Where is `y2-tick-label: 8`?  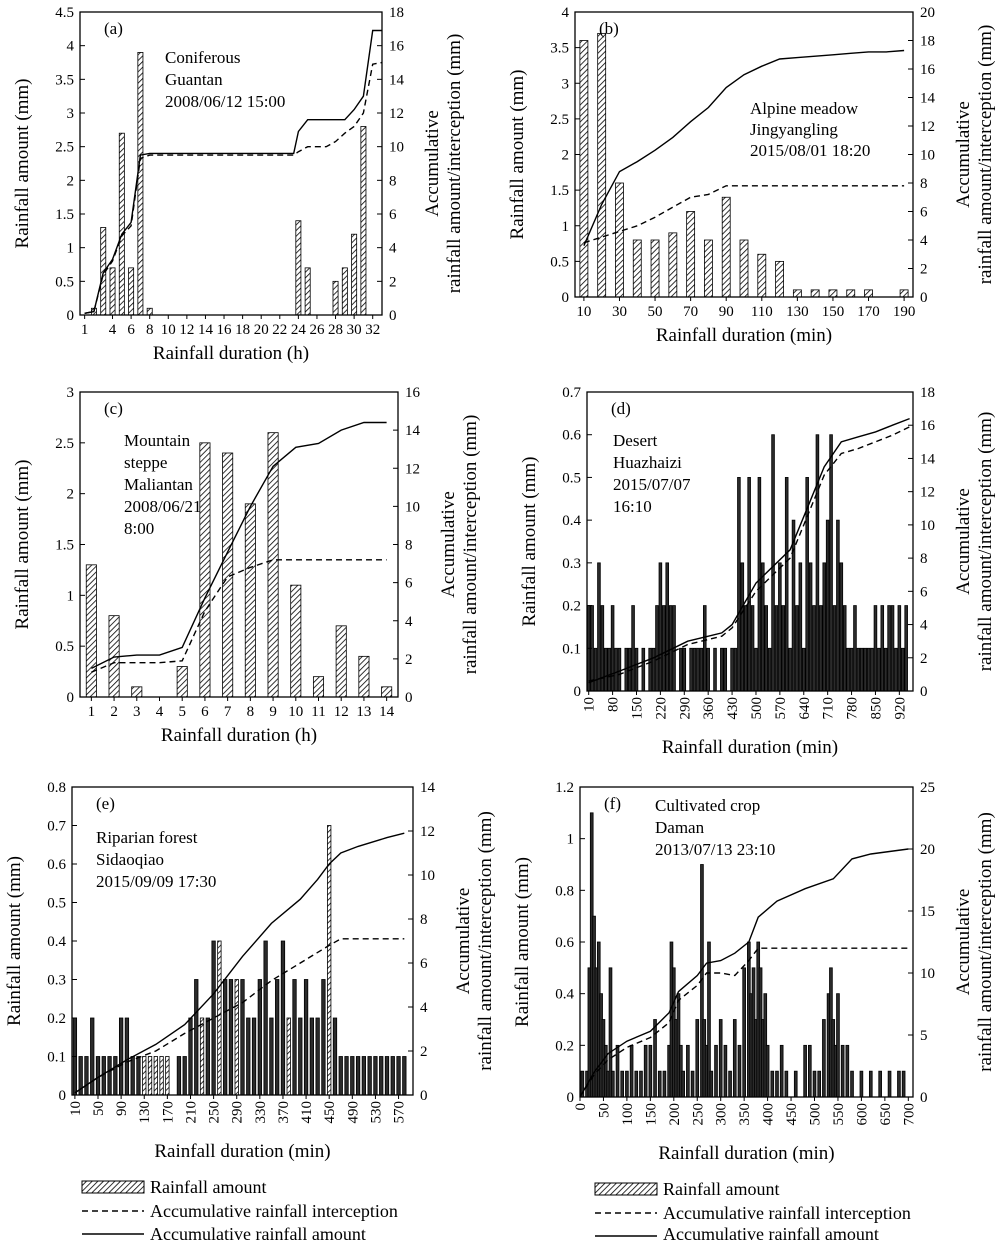
y2-tick-label: 8 is located at coordinates (393, 181).